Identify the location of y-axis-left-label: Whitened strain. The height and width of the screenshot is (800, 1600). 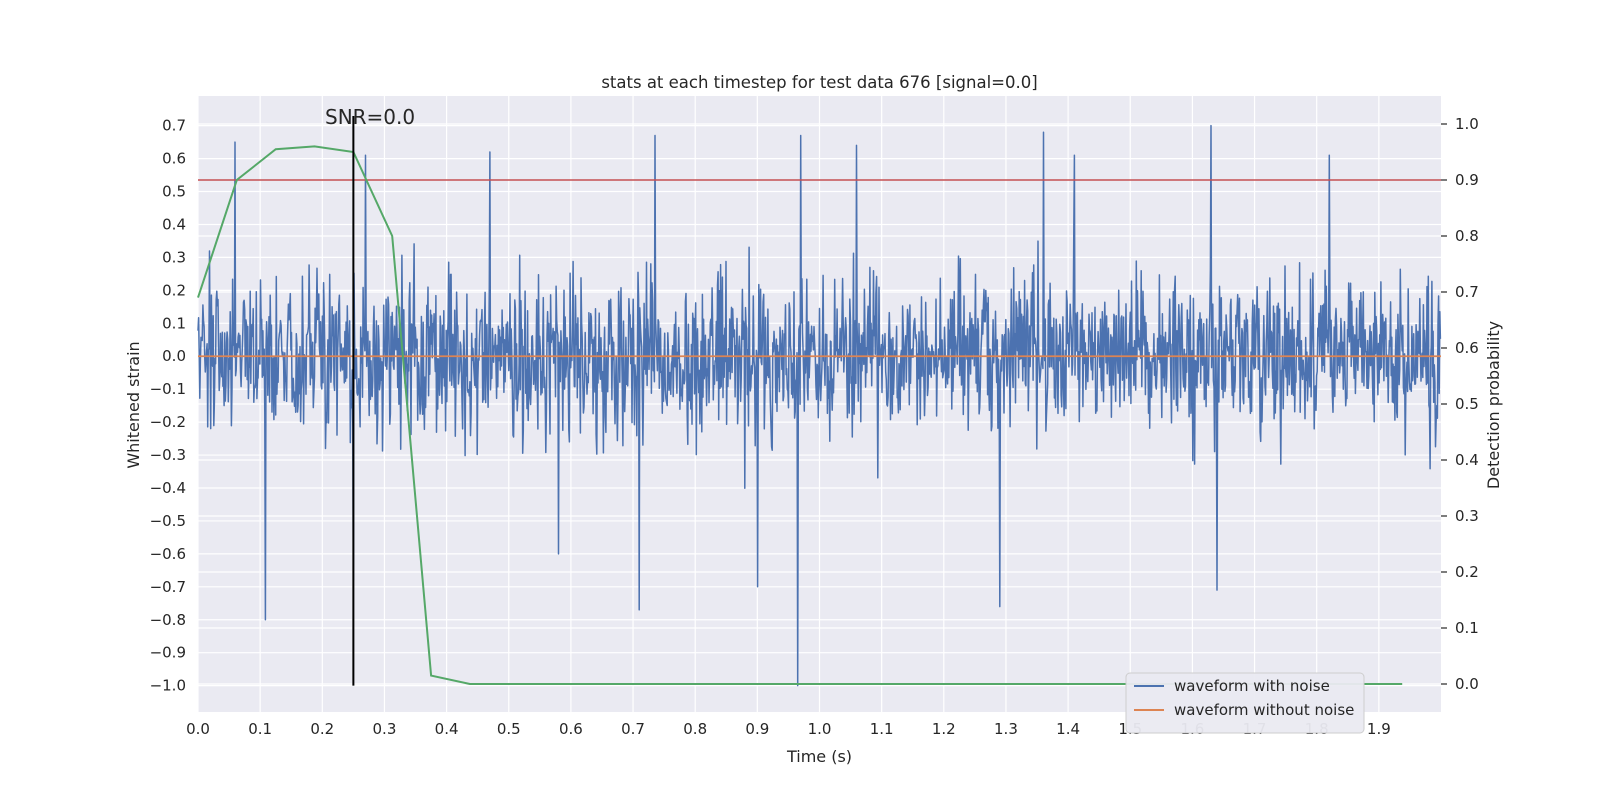
(133, 404).